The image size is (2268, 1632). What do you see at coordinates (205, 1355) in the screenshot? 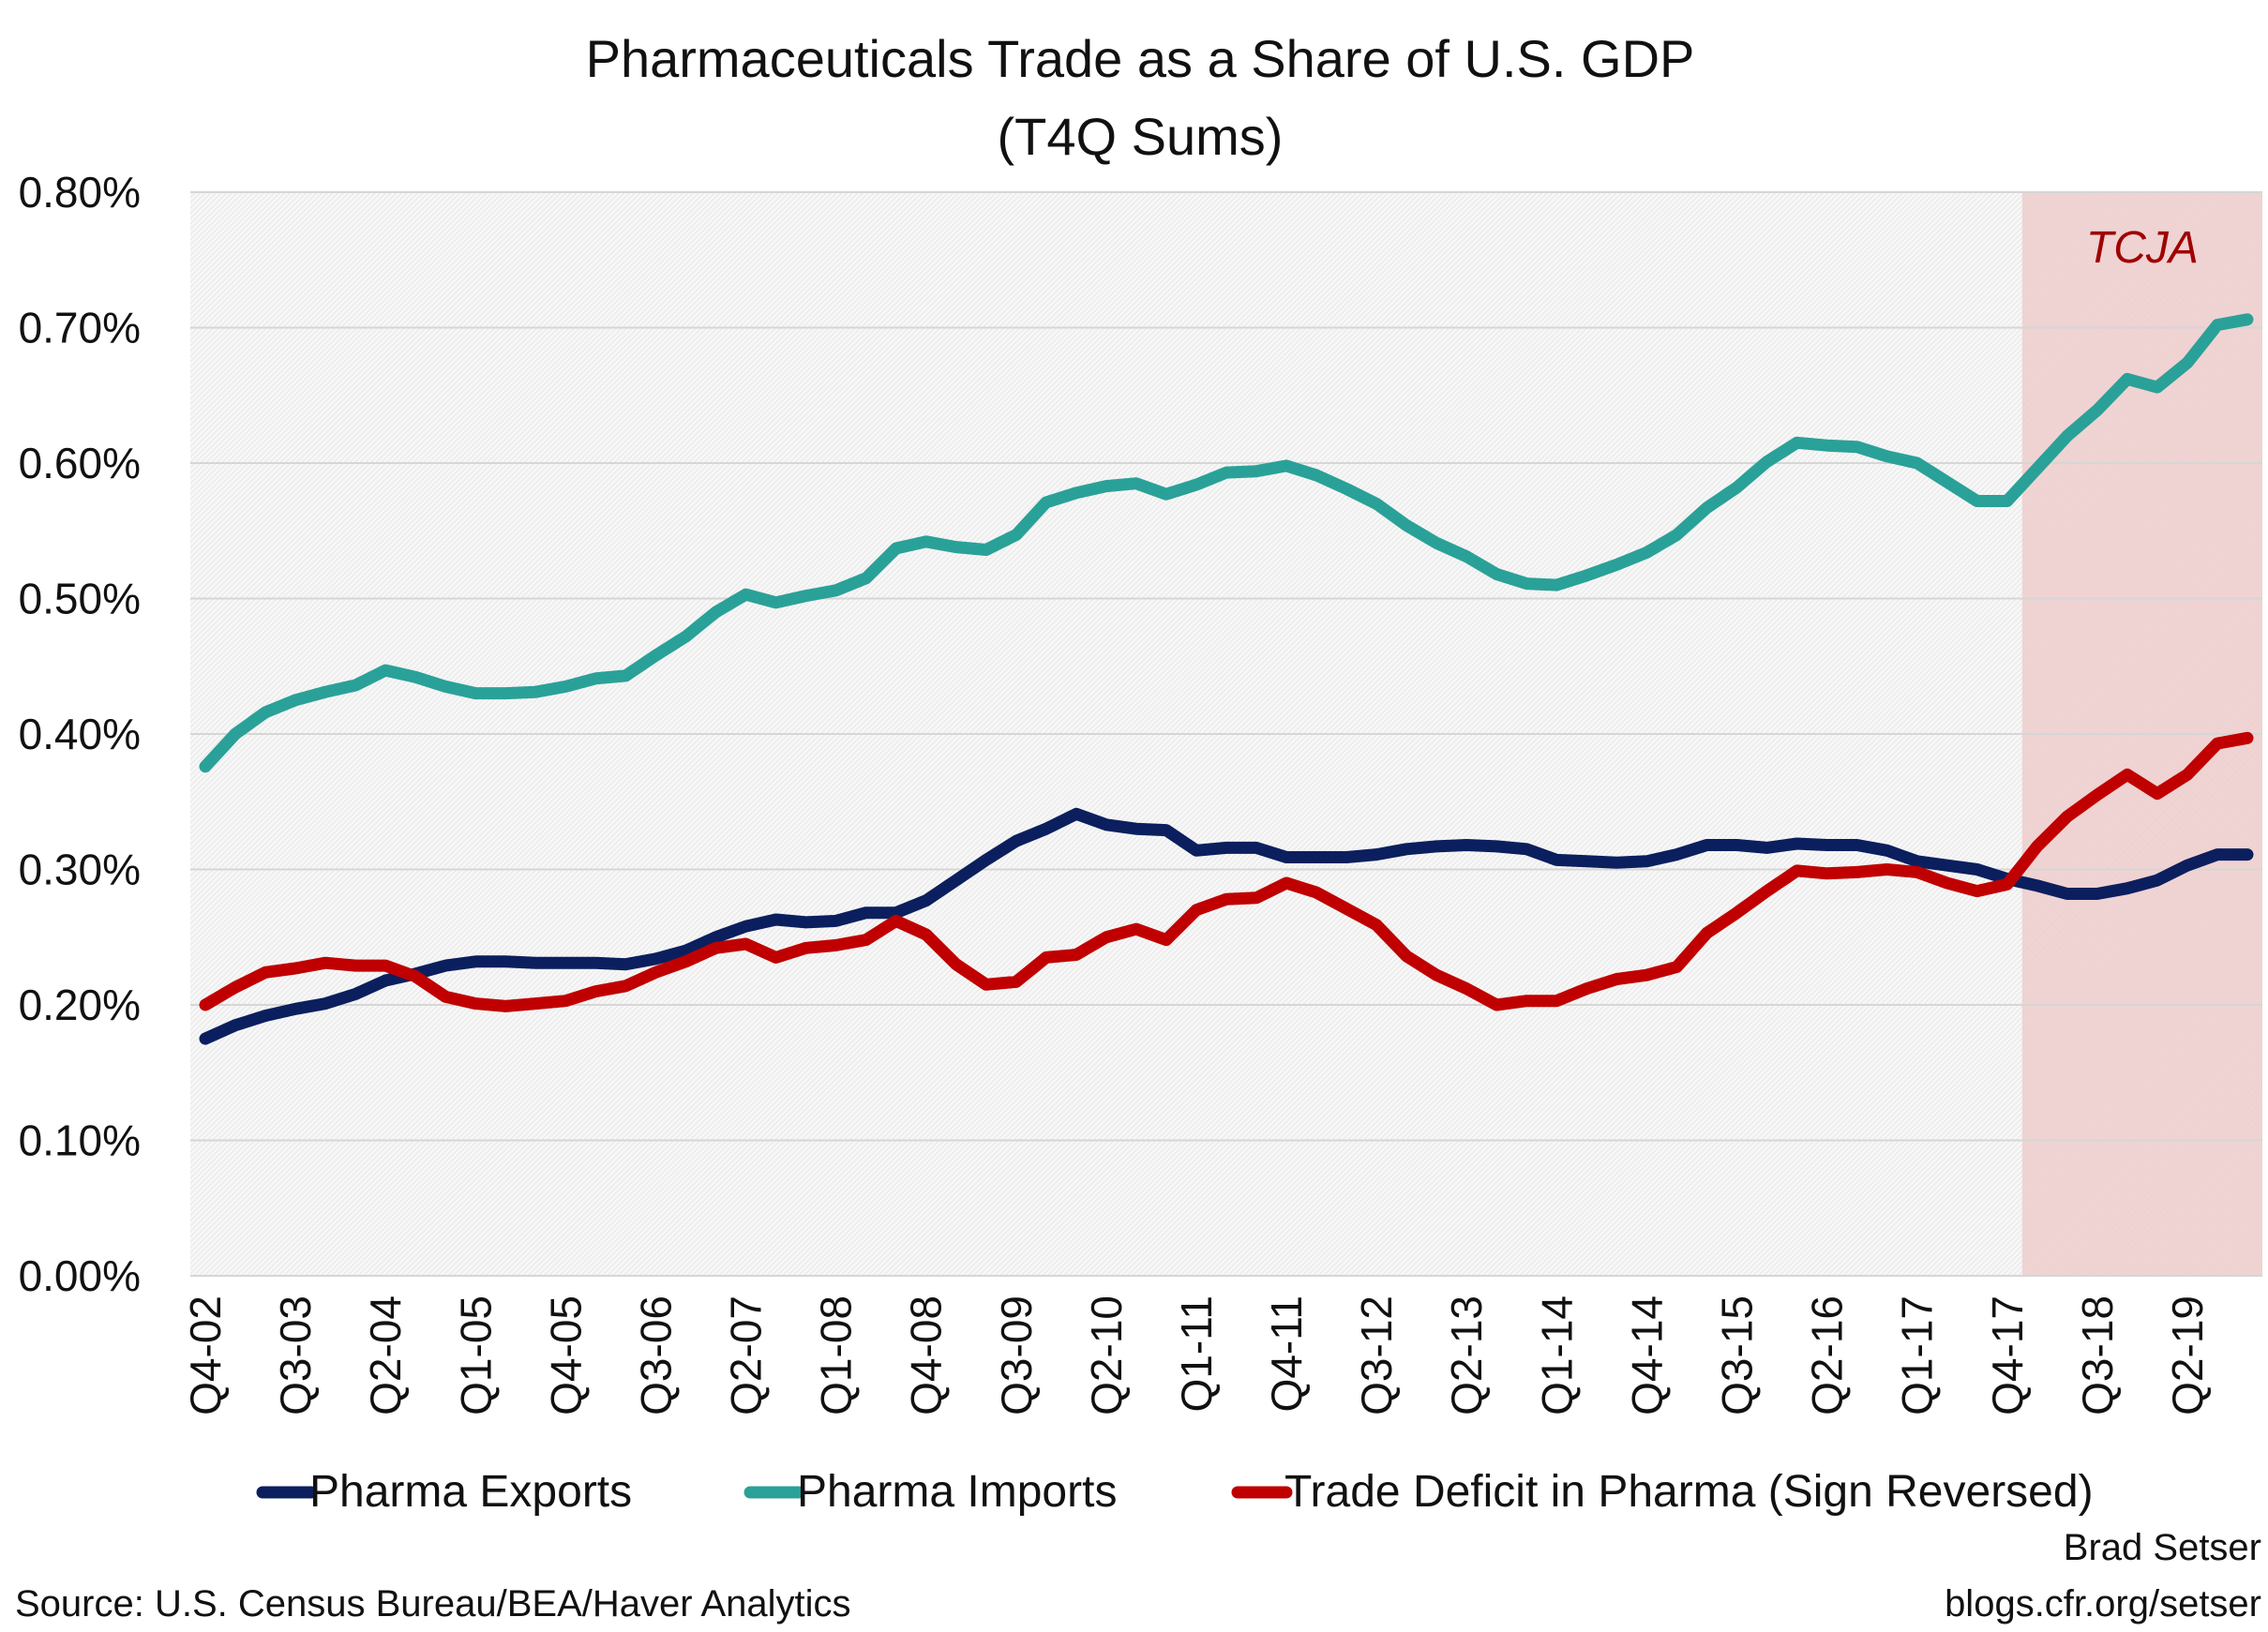
I see `x-tick-label: Q4-02` at bounding box center [205, 1355].